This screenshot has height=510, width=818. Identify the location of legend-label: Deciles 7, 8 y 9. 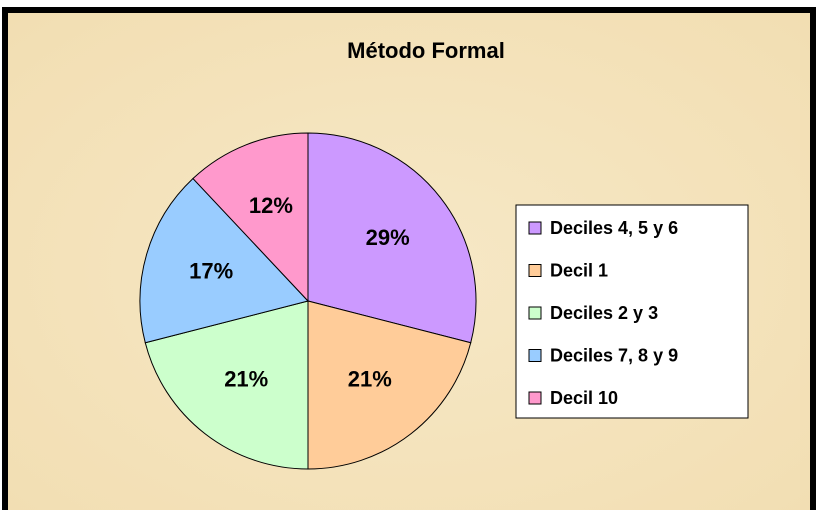
(614, 355).